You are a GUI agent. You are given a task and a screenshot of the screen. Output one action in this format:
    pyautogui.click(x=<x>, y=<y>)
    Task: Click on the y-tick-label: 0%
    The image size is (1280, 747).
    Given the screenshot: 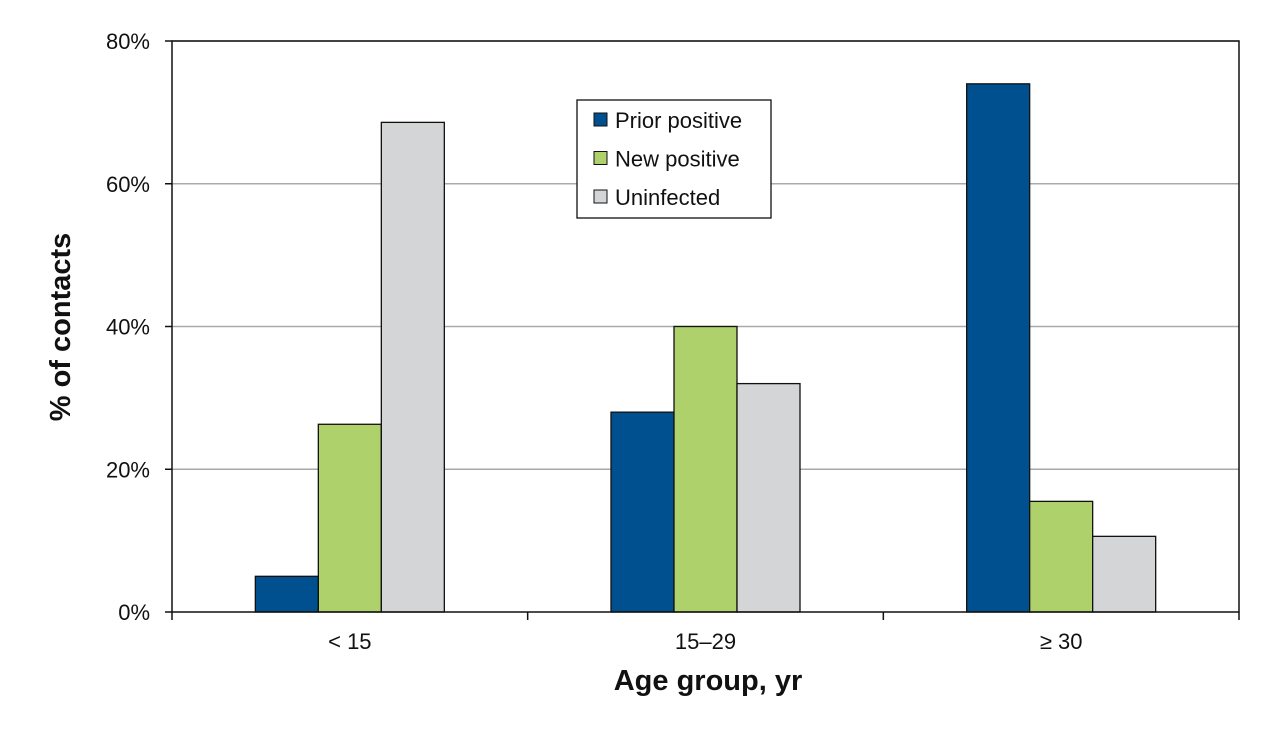 What is the action you would take?
    pyautogui.click(x=134, y=612)
    